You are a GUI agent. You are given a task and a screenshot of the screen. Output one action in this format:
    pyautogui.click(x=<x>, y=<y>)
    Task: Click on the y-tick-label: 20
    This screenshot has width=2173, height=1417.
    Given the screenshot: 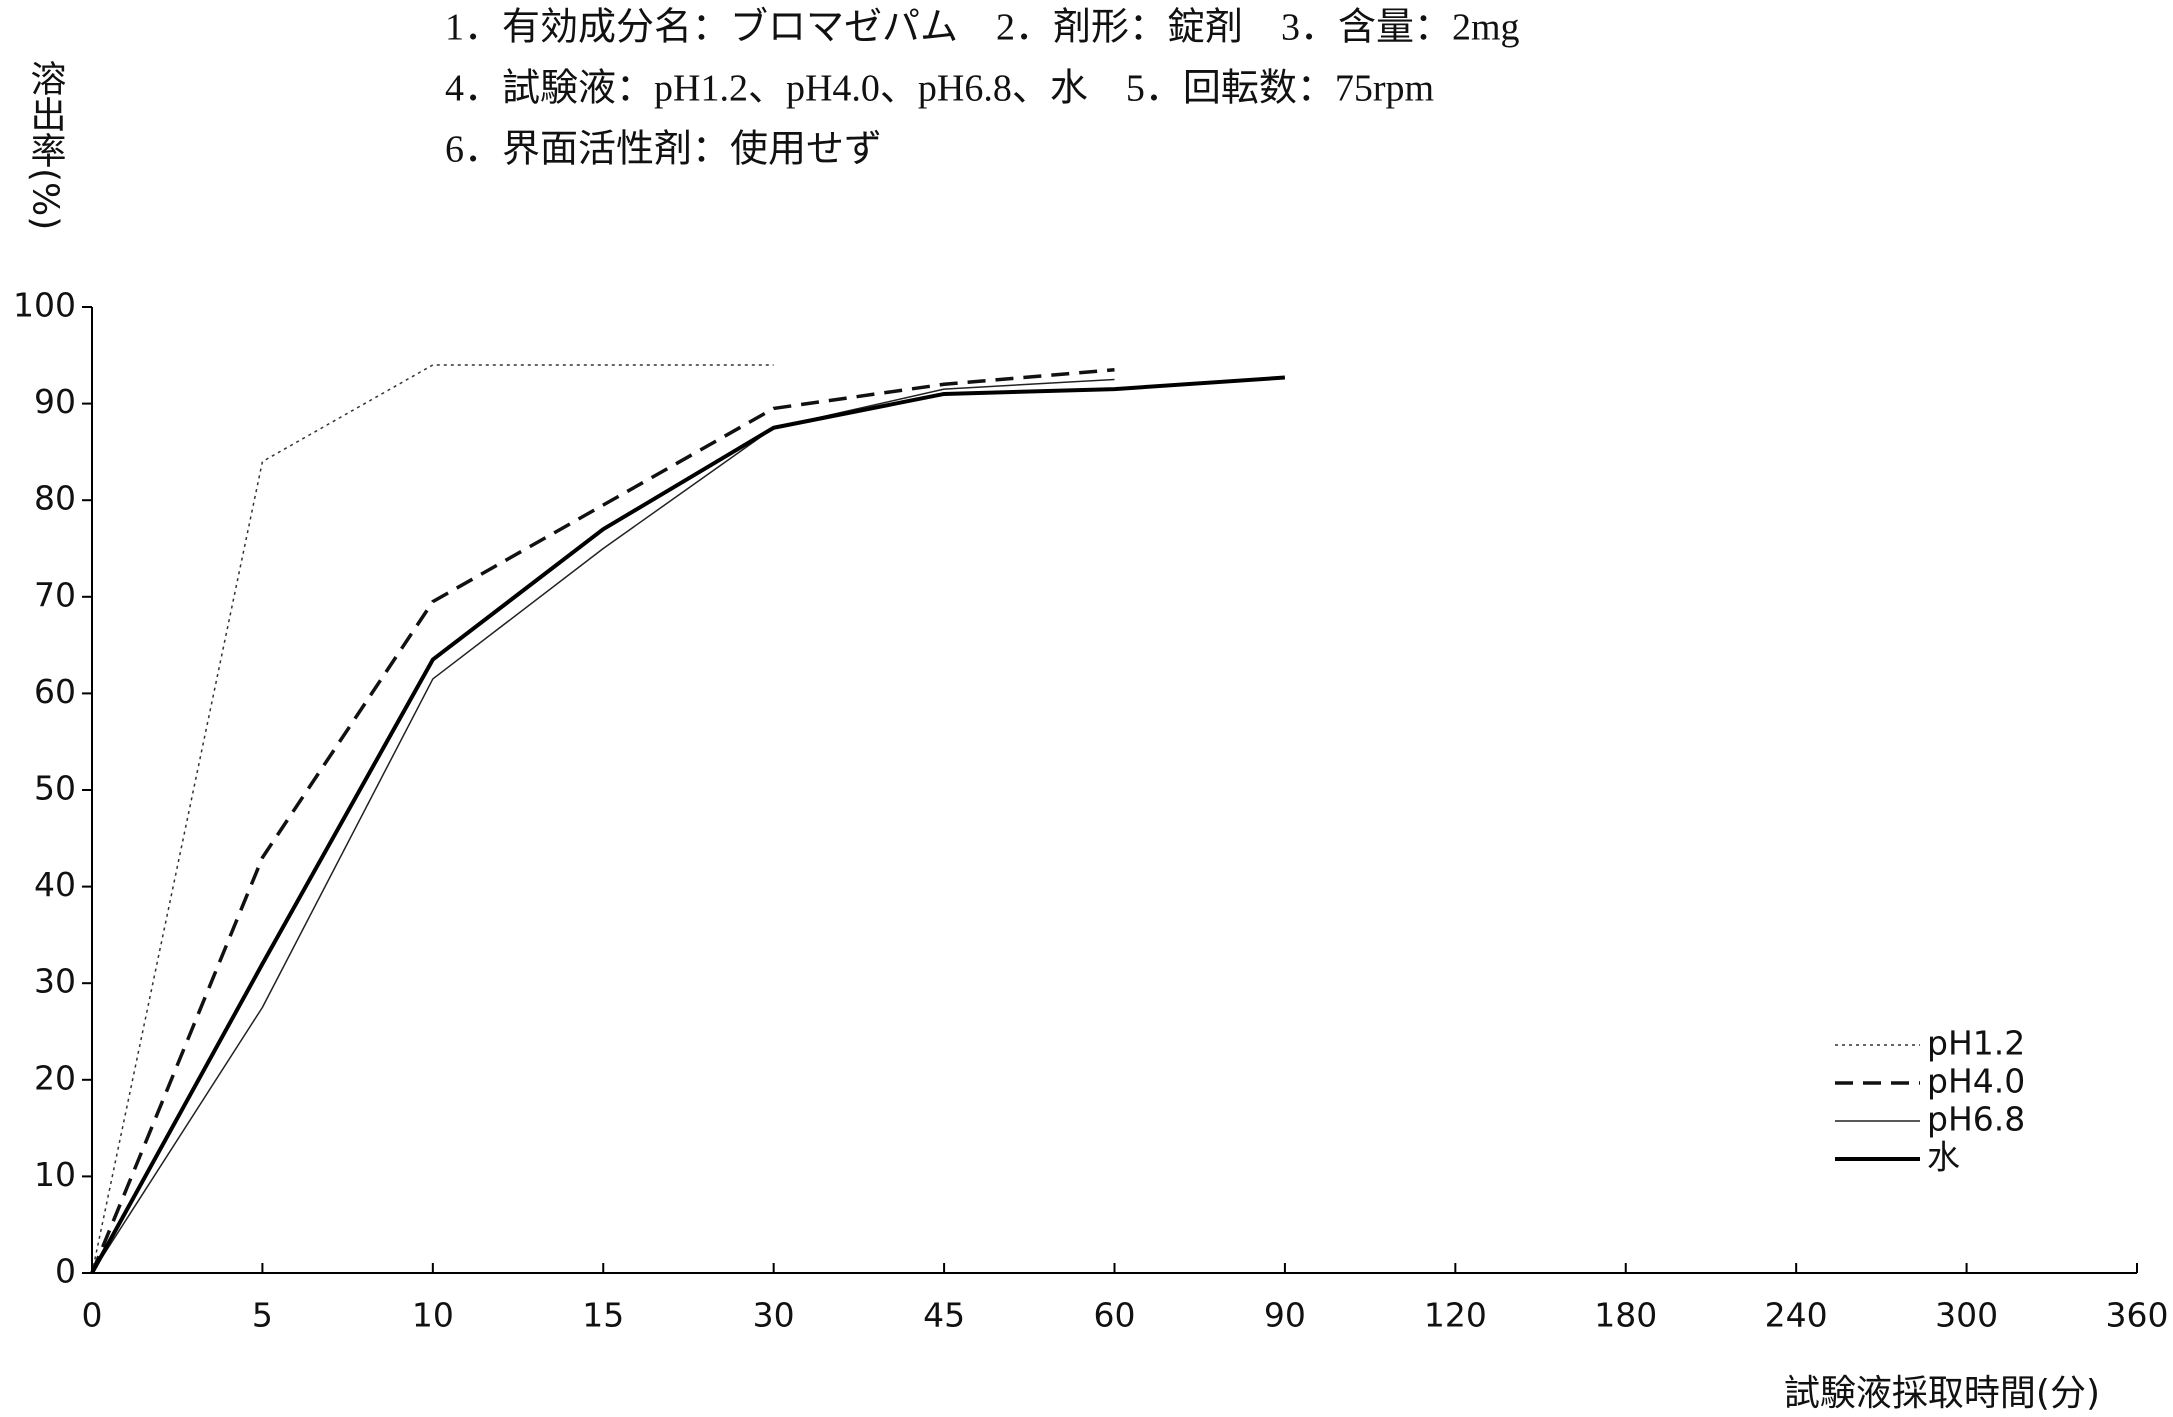 What is the action you would take?
    pyautogui.click(x=55, y=1077)
    